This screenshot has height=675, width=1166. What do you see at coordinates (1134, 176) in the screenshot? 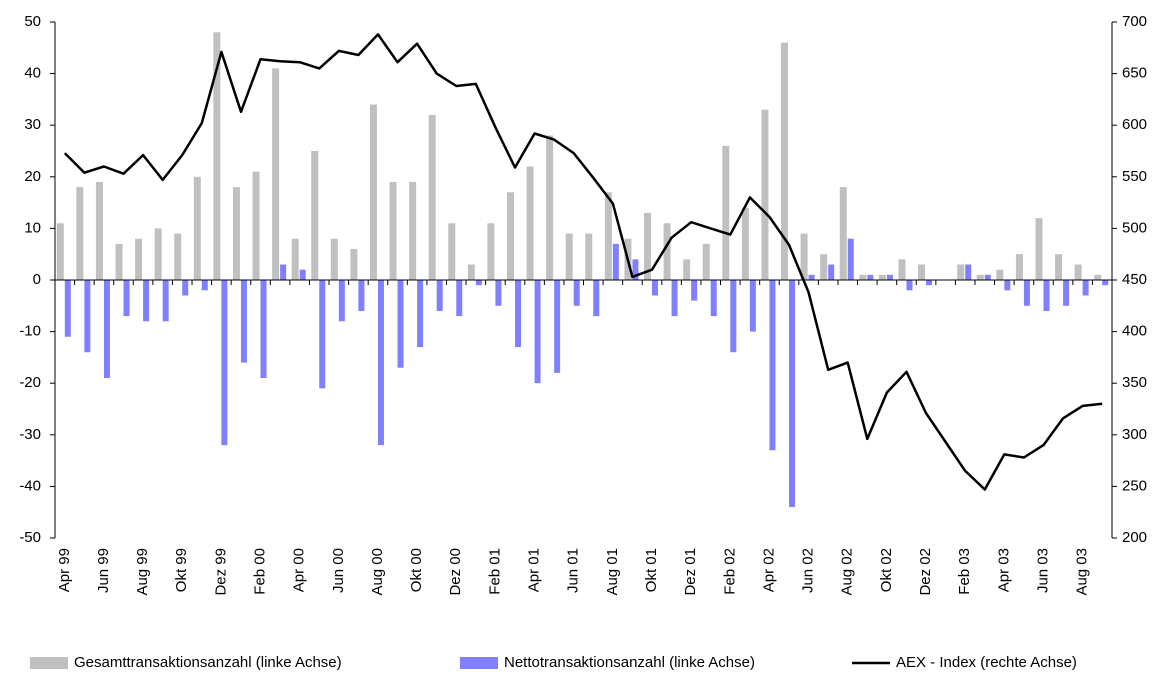
I see `y2-tick-label: 550` at bounding box center [1134, 176].